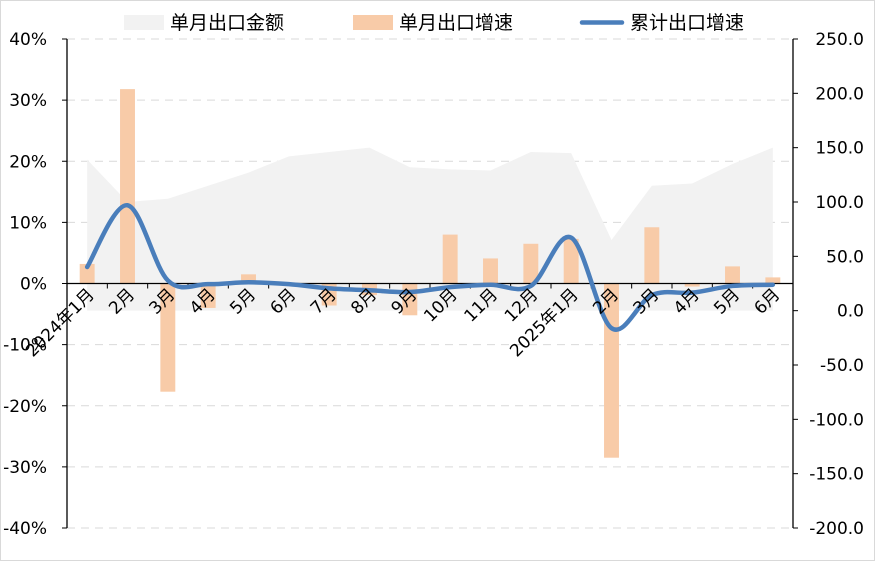  I want to click on right-tick-label: -150.0, so click(836, 475).